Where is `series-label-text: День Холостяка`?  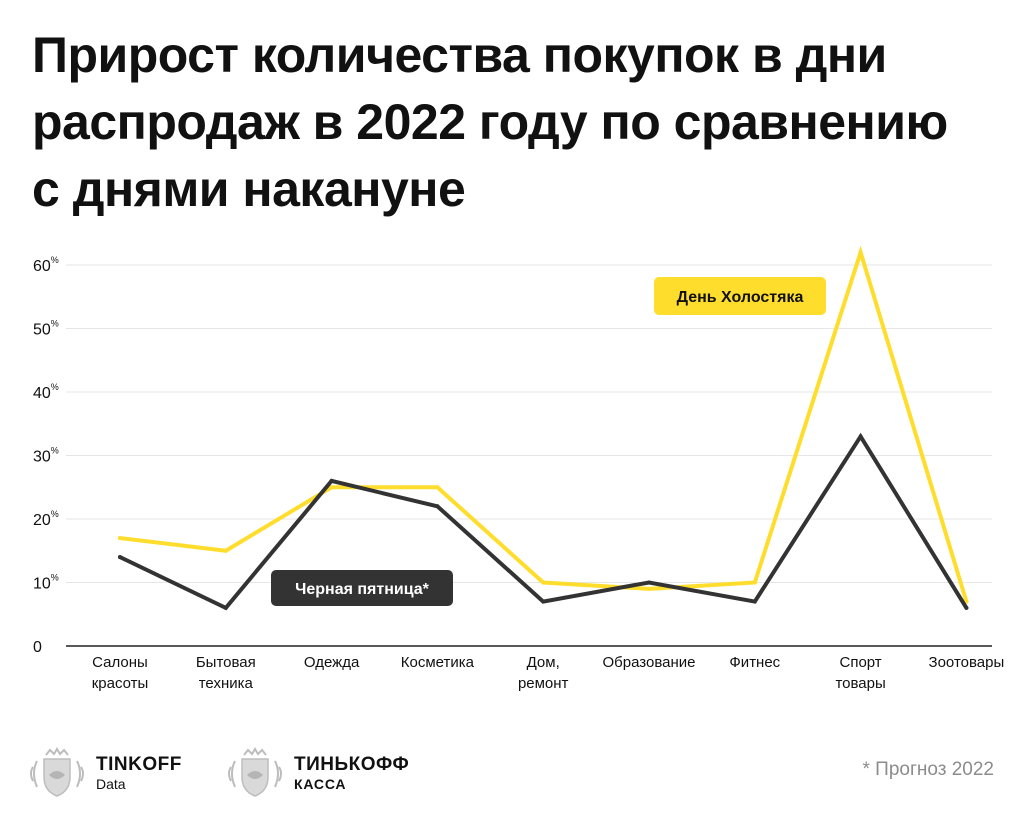 series-label-text: День Холостяка is located at coordinates (740, 297).